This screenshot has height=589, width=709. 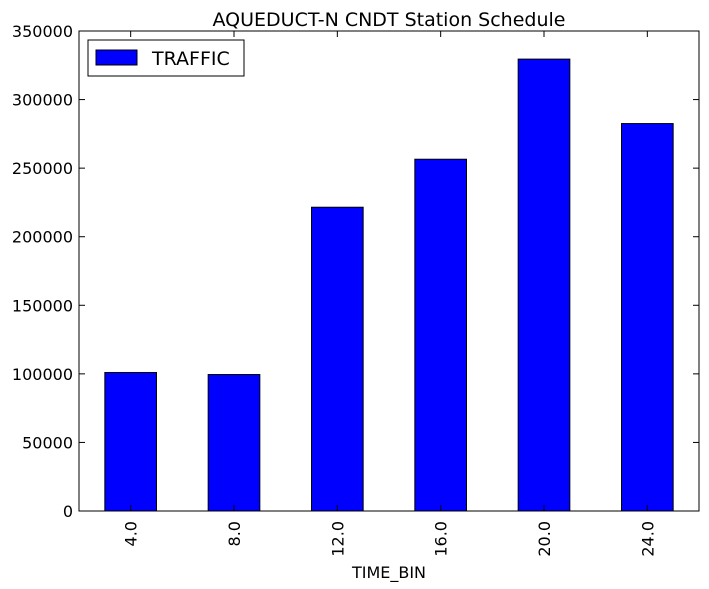 What do you see at coordinates (441, 335) in the screenshot?
I see `bar-16.0` at bounding box center [441, 335].